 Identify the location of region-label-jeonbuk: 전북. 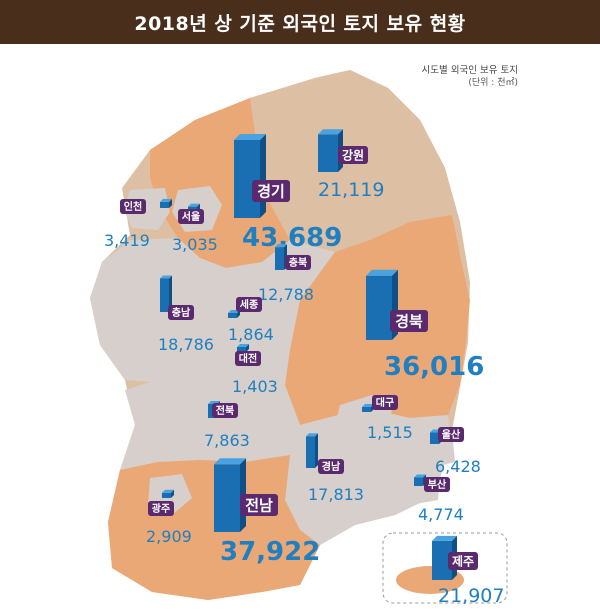
(225, 410).